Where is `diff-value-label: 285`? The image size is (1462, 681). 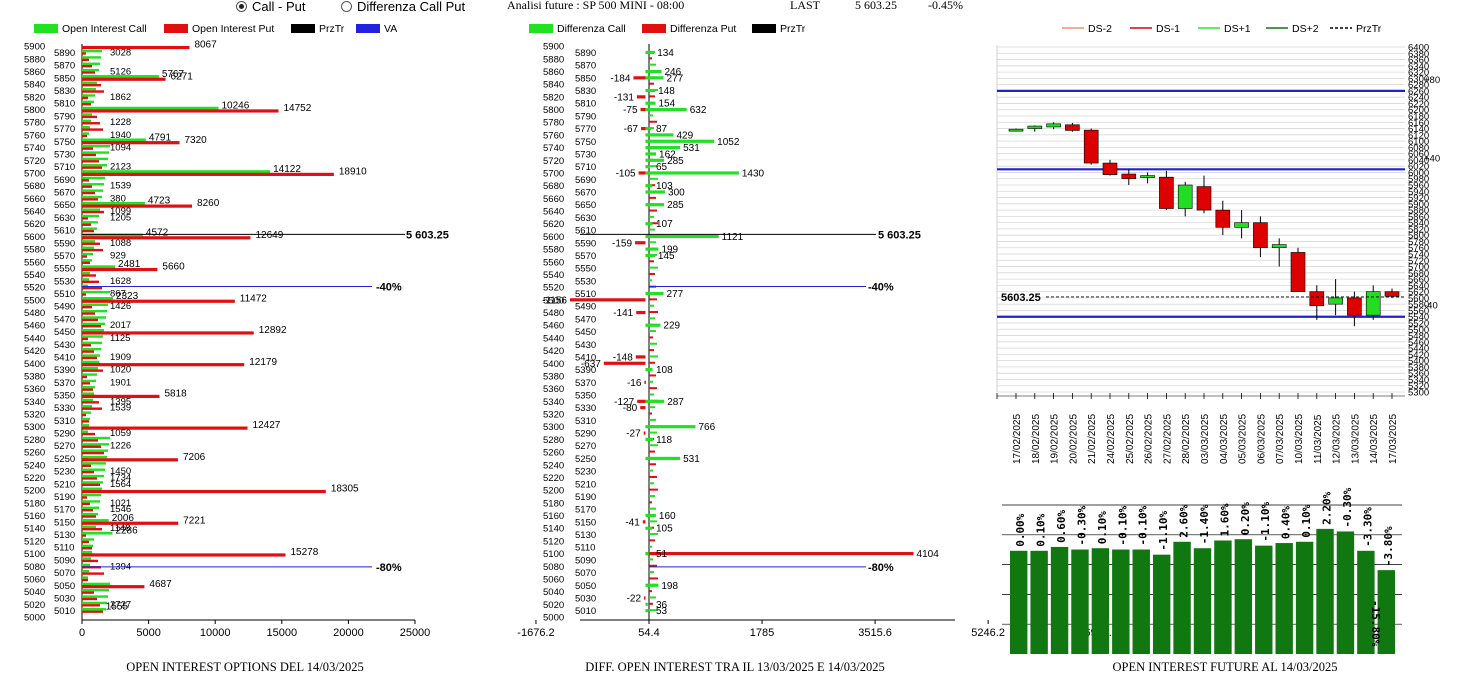 diff-value-label: 285 is located at coordinates (675, 161).